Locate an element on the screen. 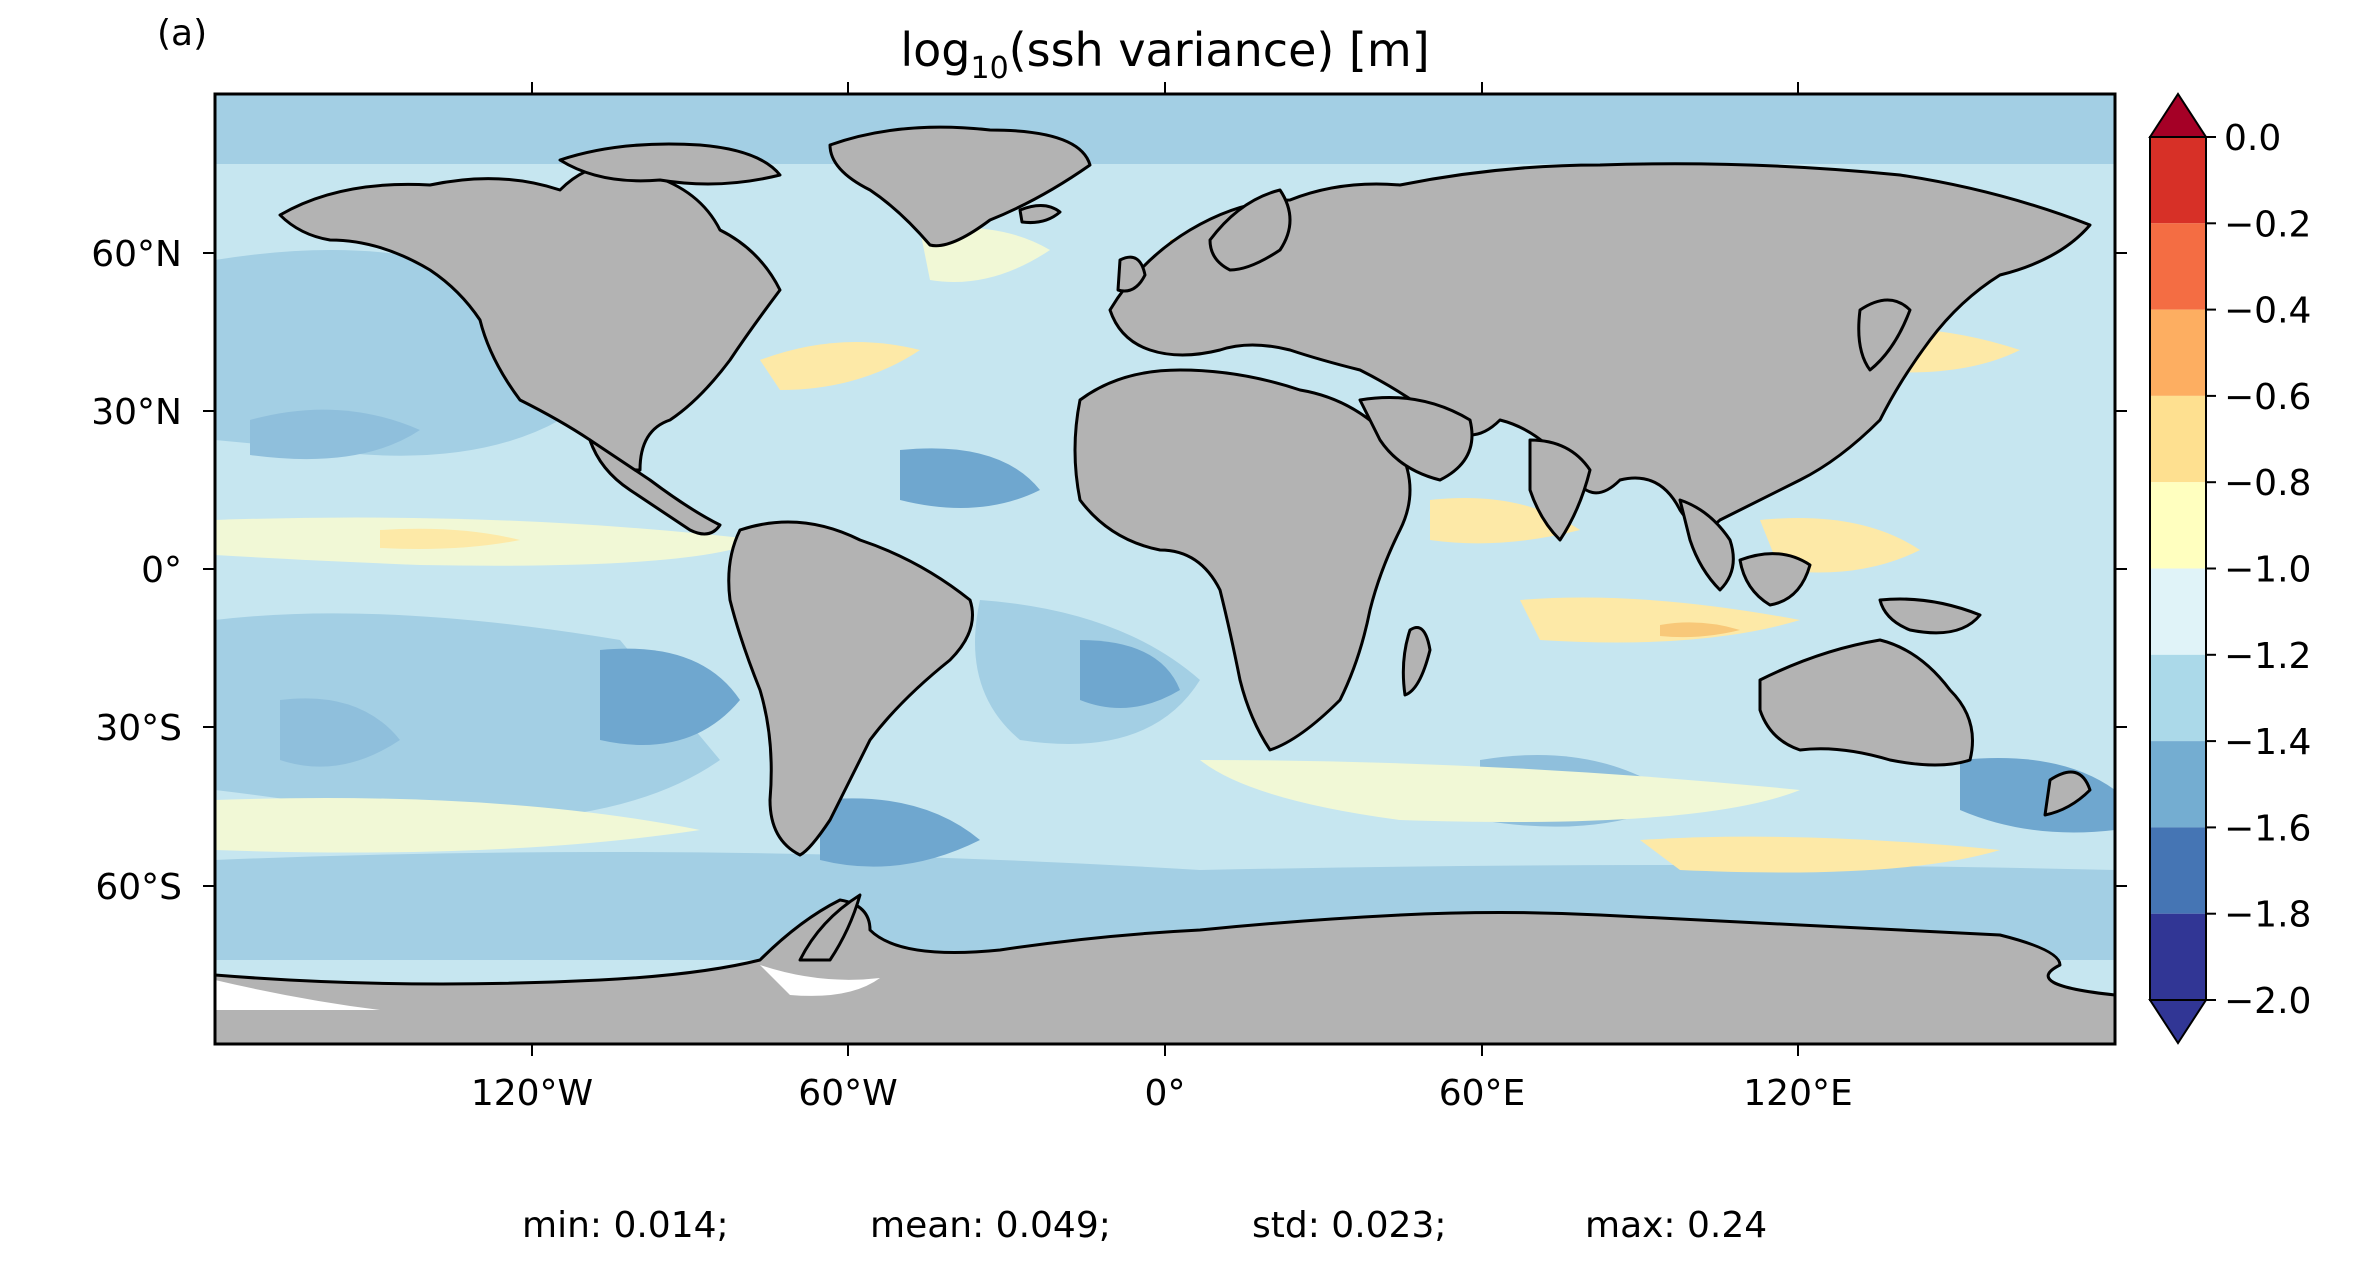  colorbar-under-triangle is located at coordinates (2178, 1022).